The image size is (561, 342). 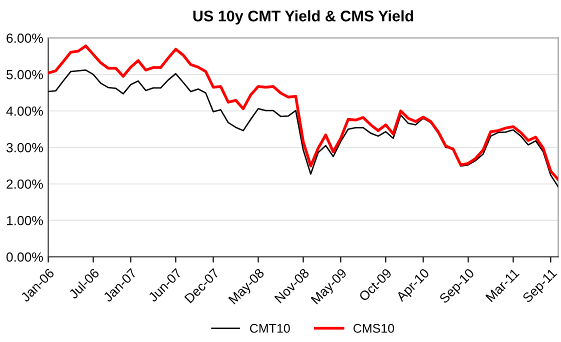 What do you see at coordinates (24, 147) in the screenshot?
I see `y-tick-label: 3.00%` at bounding box center [24, 147].